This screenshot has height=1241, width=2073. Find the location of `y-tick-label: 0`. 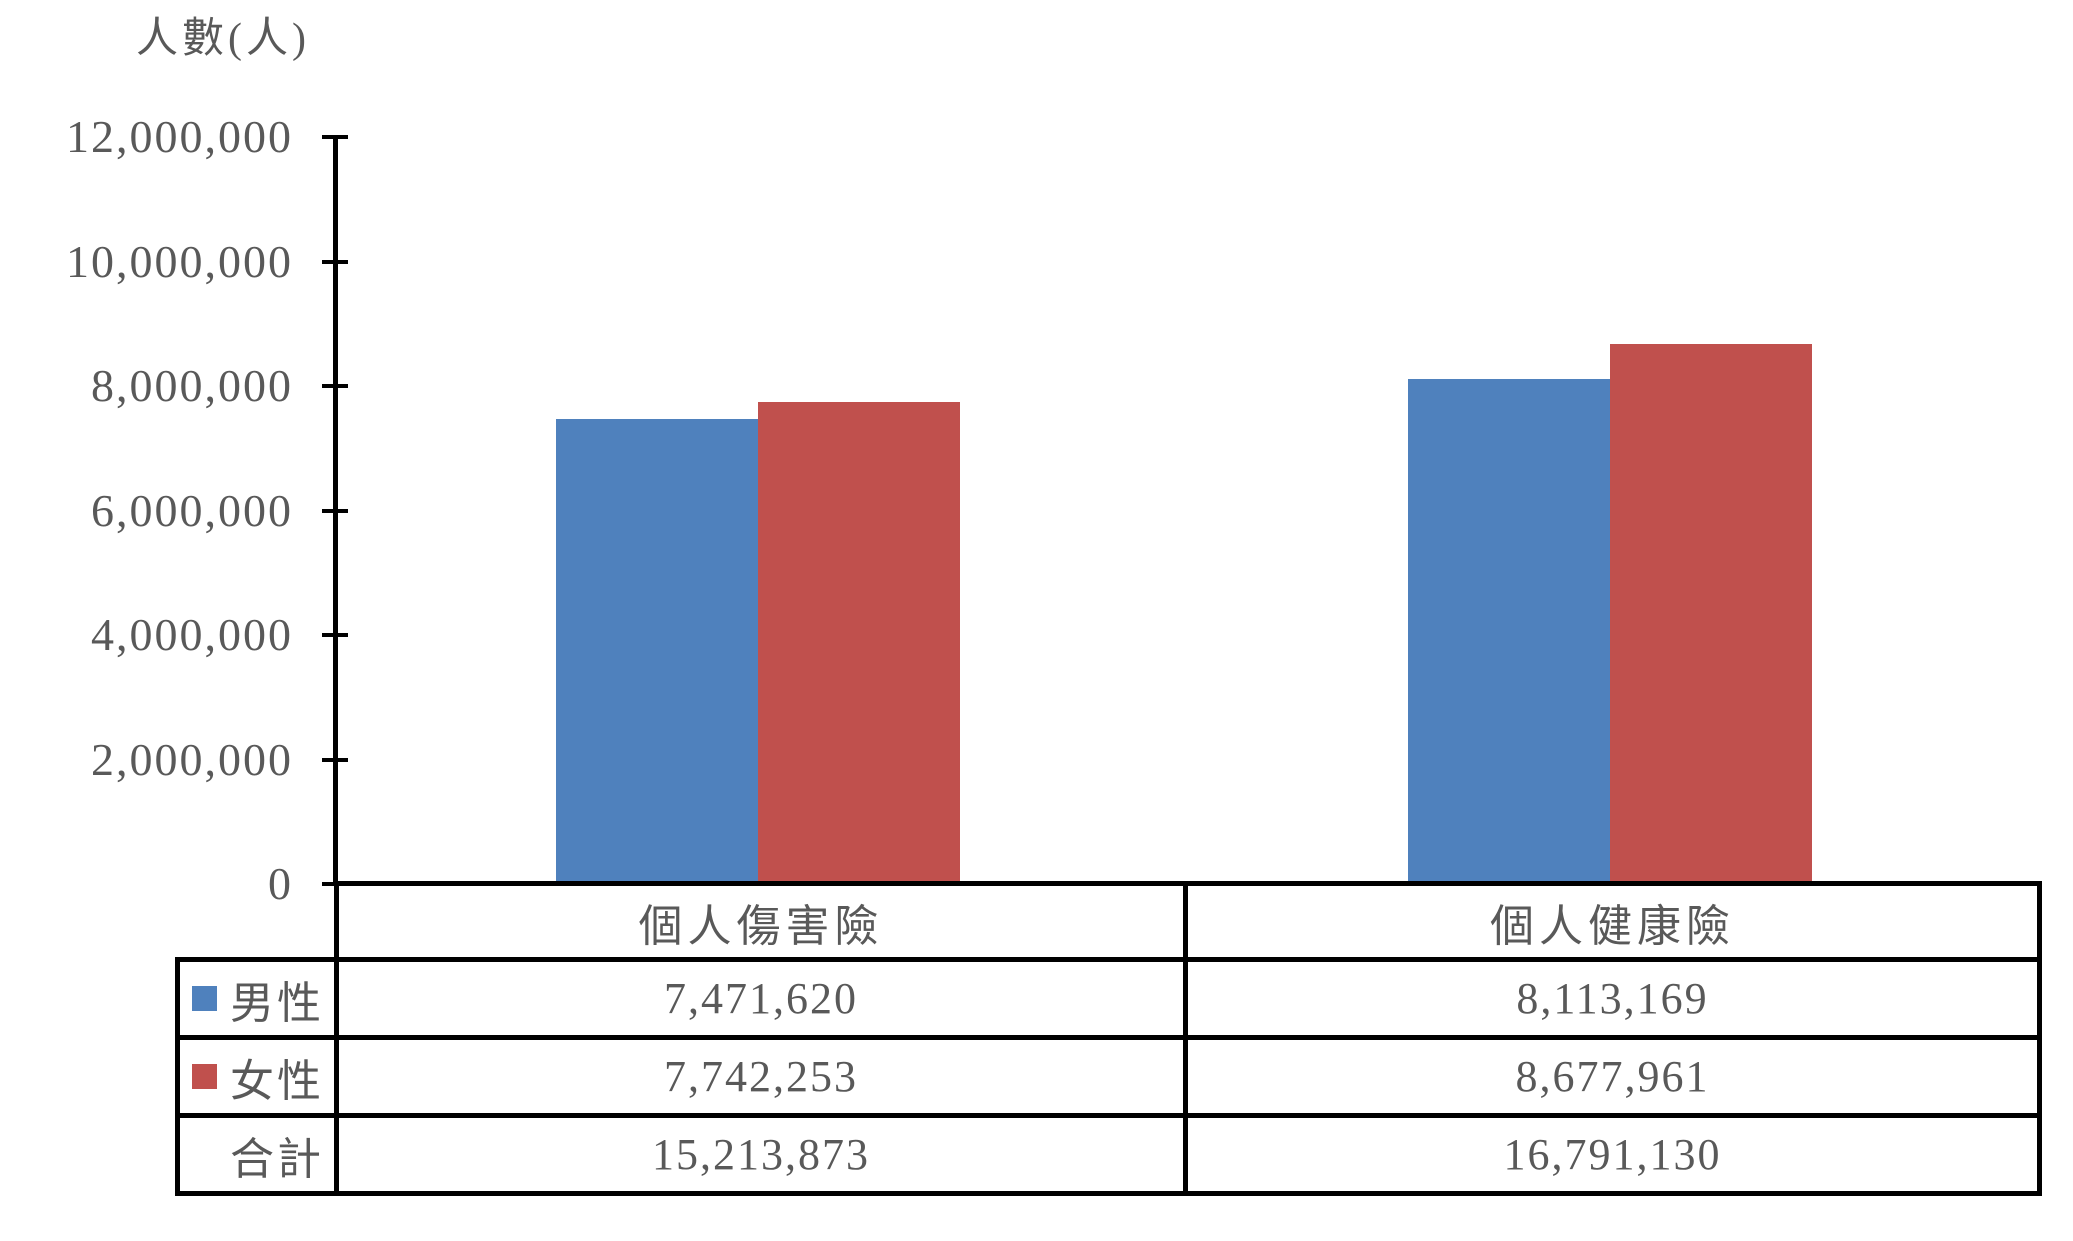

y-tick-label: 0 is located at coordinates (280, 883).